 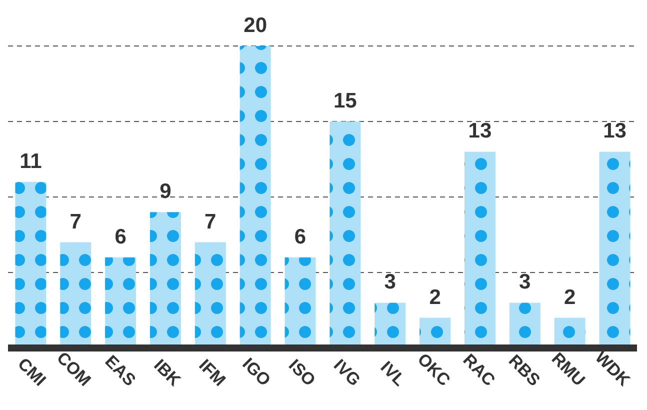 I want to click on data-label: 20, so click(x=256, y=25).